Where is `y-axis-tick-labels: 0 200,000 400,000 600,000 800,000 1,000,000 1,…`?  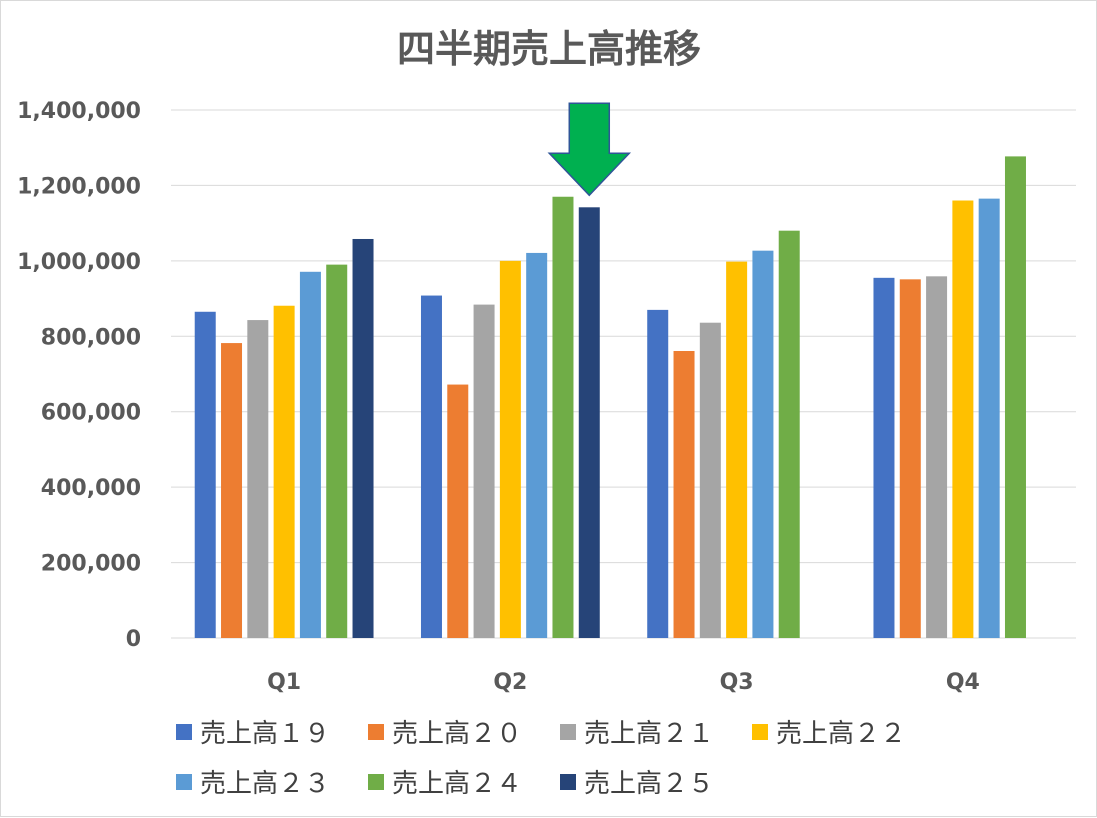
y-axis-tick-labels: 0 200,000 400,000 600,000 800,000 1,000,000 1,… is located at coordinates (79, 375).